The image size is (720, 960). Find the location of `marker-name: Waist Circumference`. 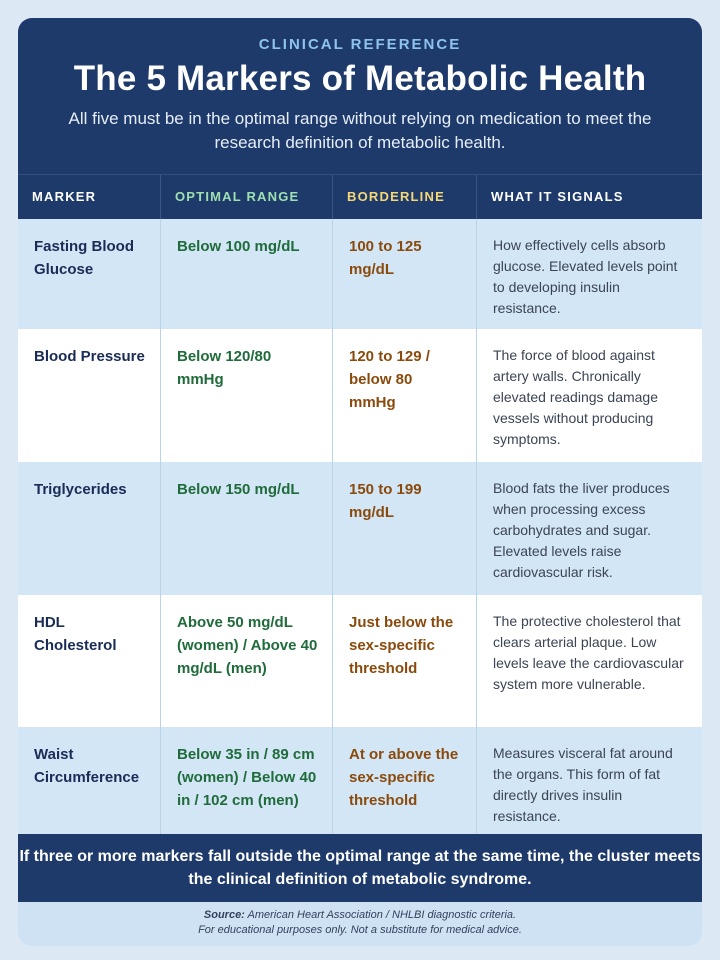

marker-name: Waist Circumference is located at coordinates (89, 783).